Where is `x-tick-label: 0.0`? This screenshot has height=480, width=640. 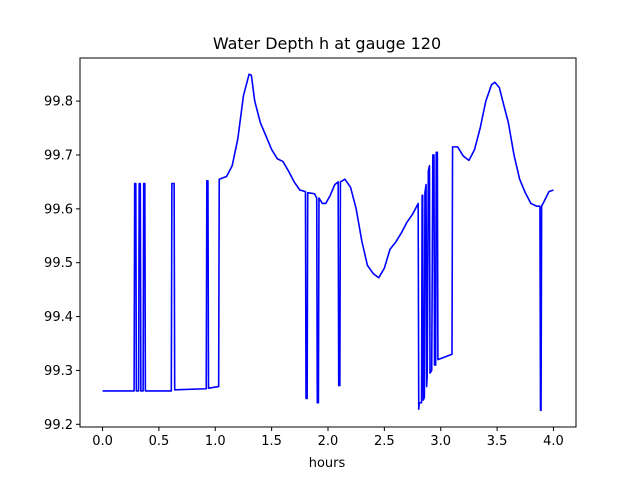
x-tick-label: 0.0 is located at coordinates (102, 441).